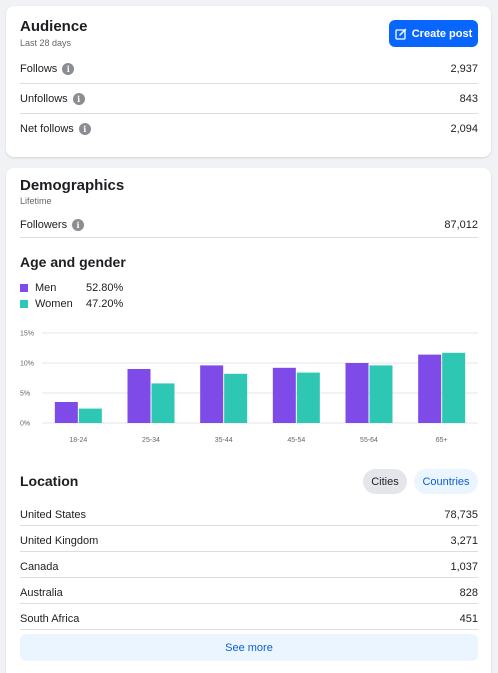  What do you see at coordinates (468, 99) in the screenshot?
I see `metric-value: 843` at bounding box center [468, 99].